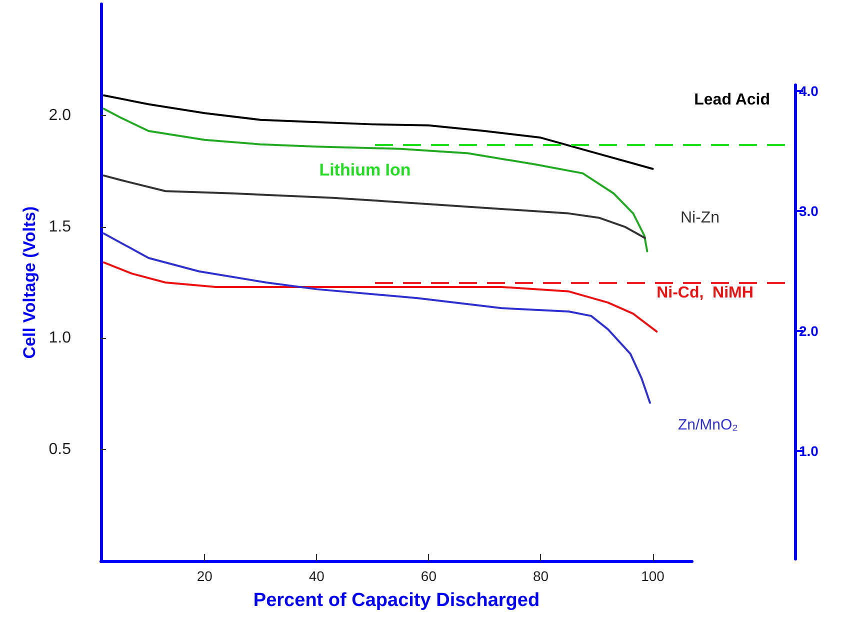 The width and height of the screenshot is (845, 621). I want to click on y-tick-label: 2.0, so click(60, 115).